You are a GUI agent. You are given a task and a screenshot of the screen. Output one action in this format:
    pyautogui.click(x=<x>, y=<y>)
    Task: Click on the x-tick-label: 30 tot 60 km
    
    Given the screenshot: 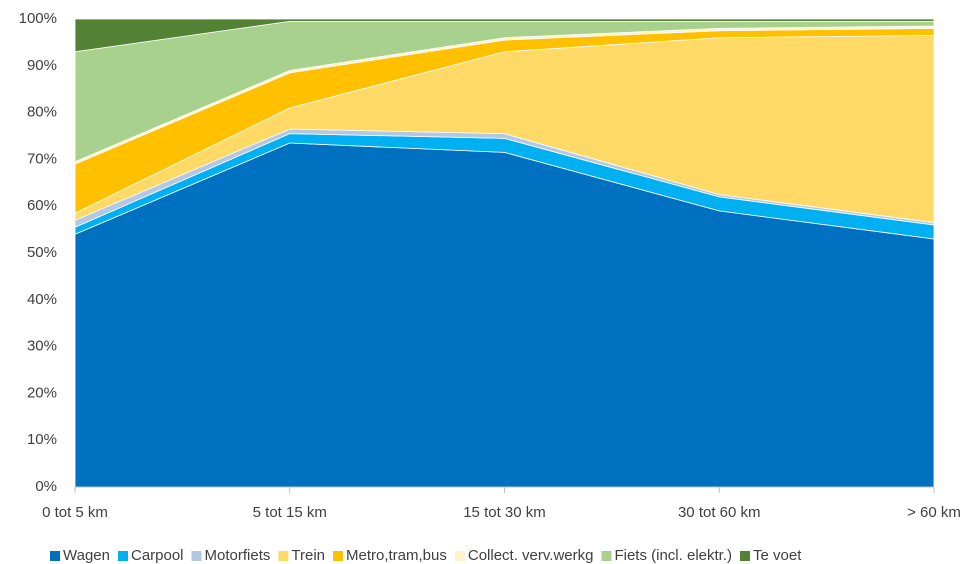 What is the action you would take?
    pyautogui.click(x=719, y=512)
    